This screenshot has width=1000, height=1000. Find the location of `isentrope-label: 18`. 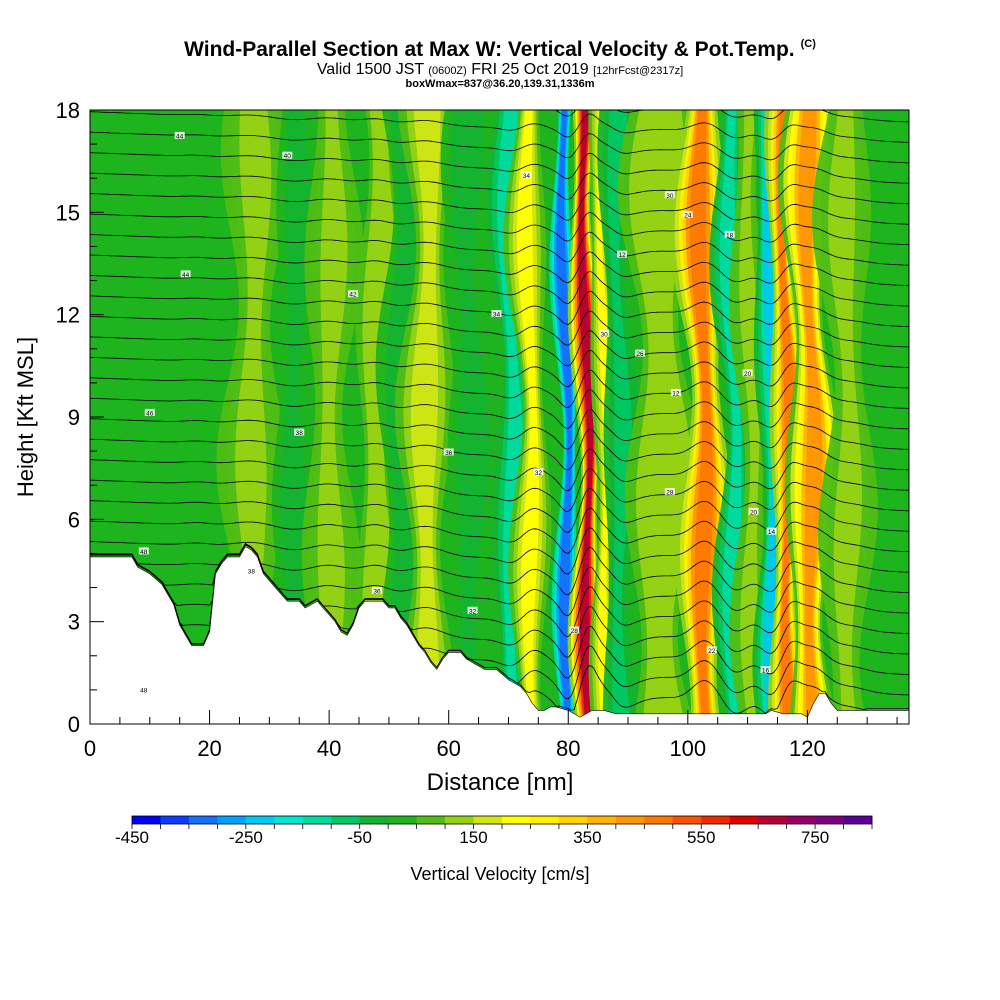

isentrope-label: 18 is located at coordinates (729, 234).